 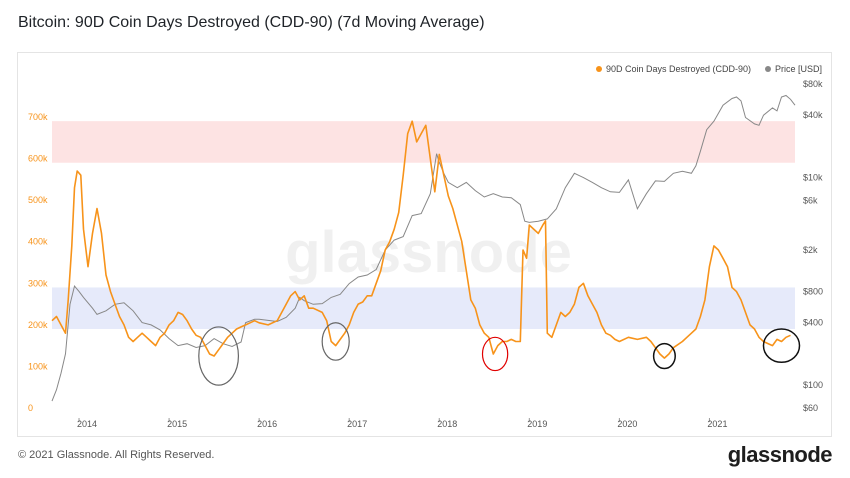 What do you see at coordinates (598, 69) in the screenshot?
I see `legend-dot-cdd` at bounding box center [598, 69].